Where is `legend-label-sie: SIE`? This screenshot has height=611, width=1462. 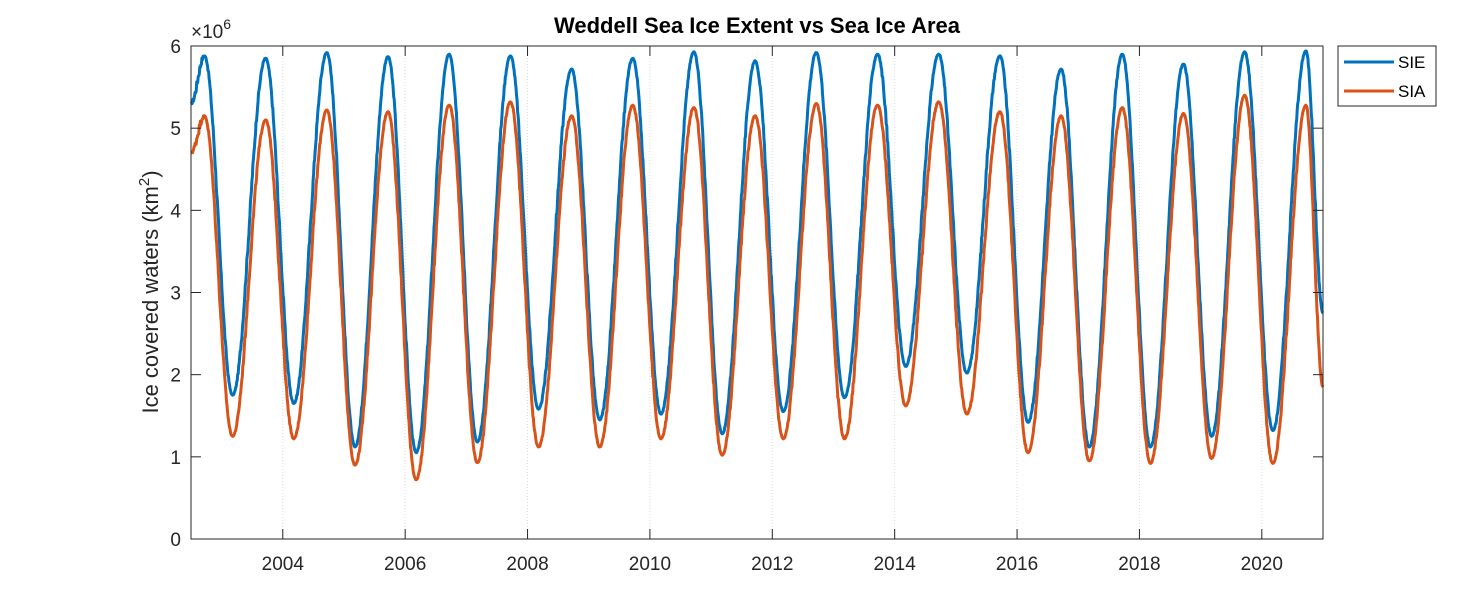 legend-label-sie: SIE is located at coordinates (1411, 62).